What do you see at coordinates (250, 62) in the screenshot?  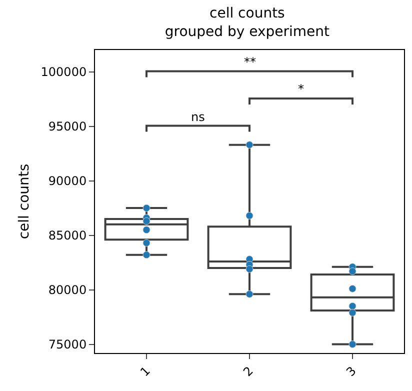 I see `annotation: **` at bounding box center [250, 62].